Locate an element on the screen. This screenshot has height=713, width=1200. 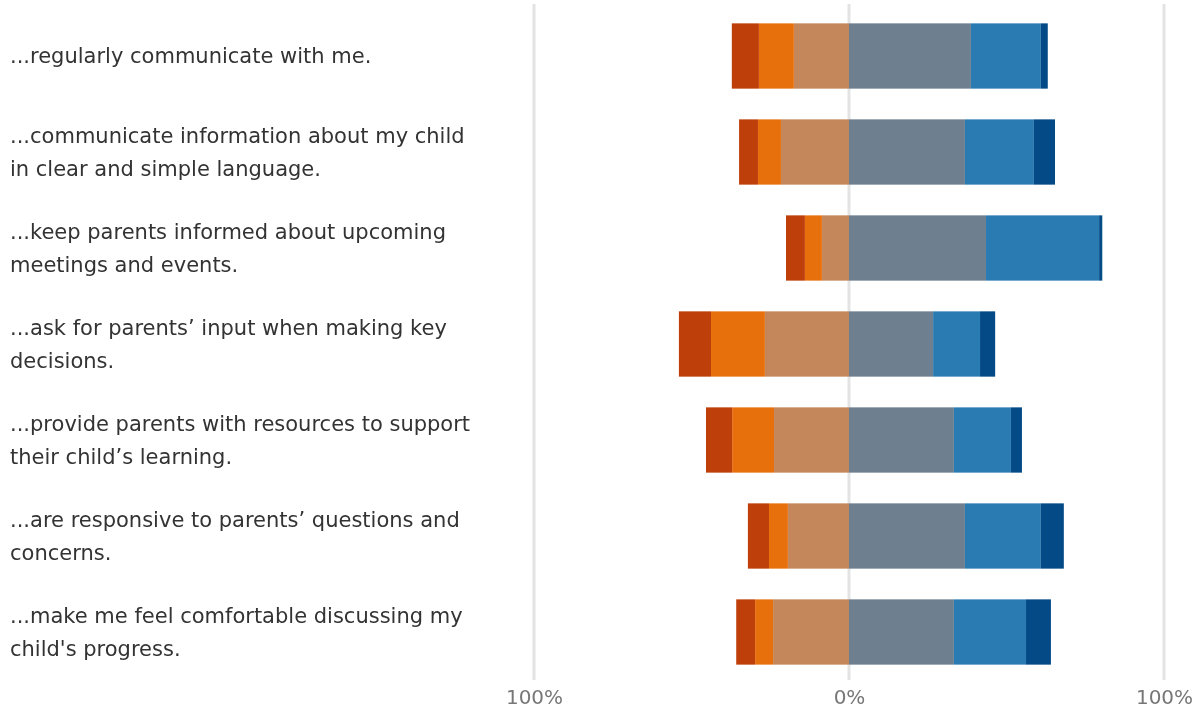
y-tick-label: ...keep parents informed about upcoming meetings and events. is located at coordinates (228, 248).